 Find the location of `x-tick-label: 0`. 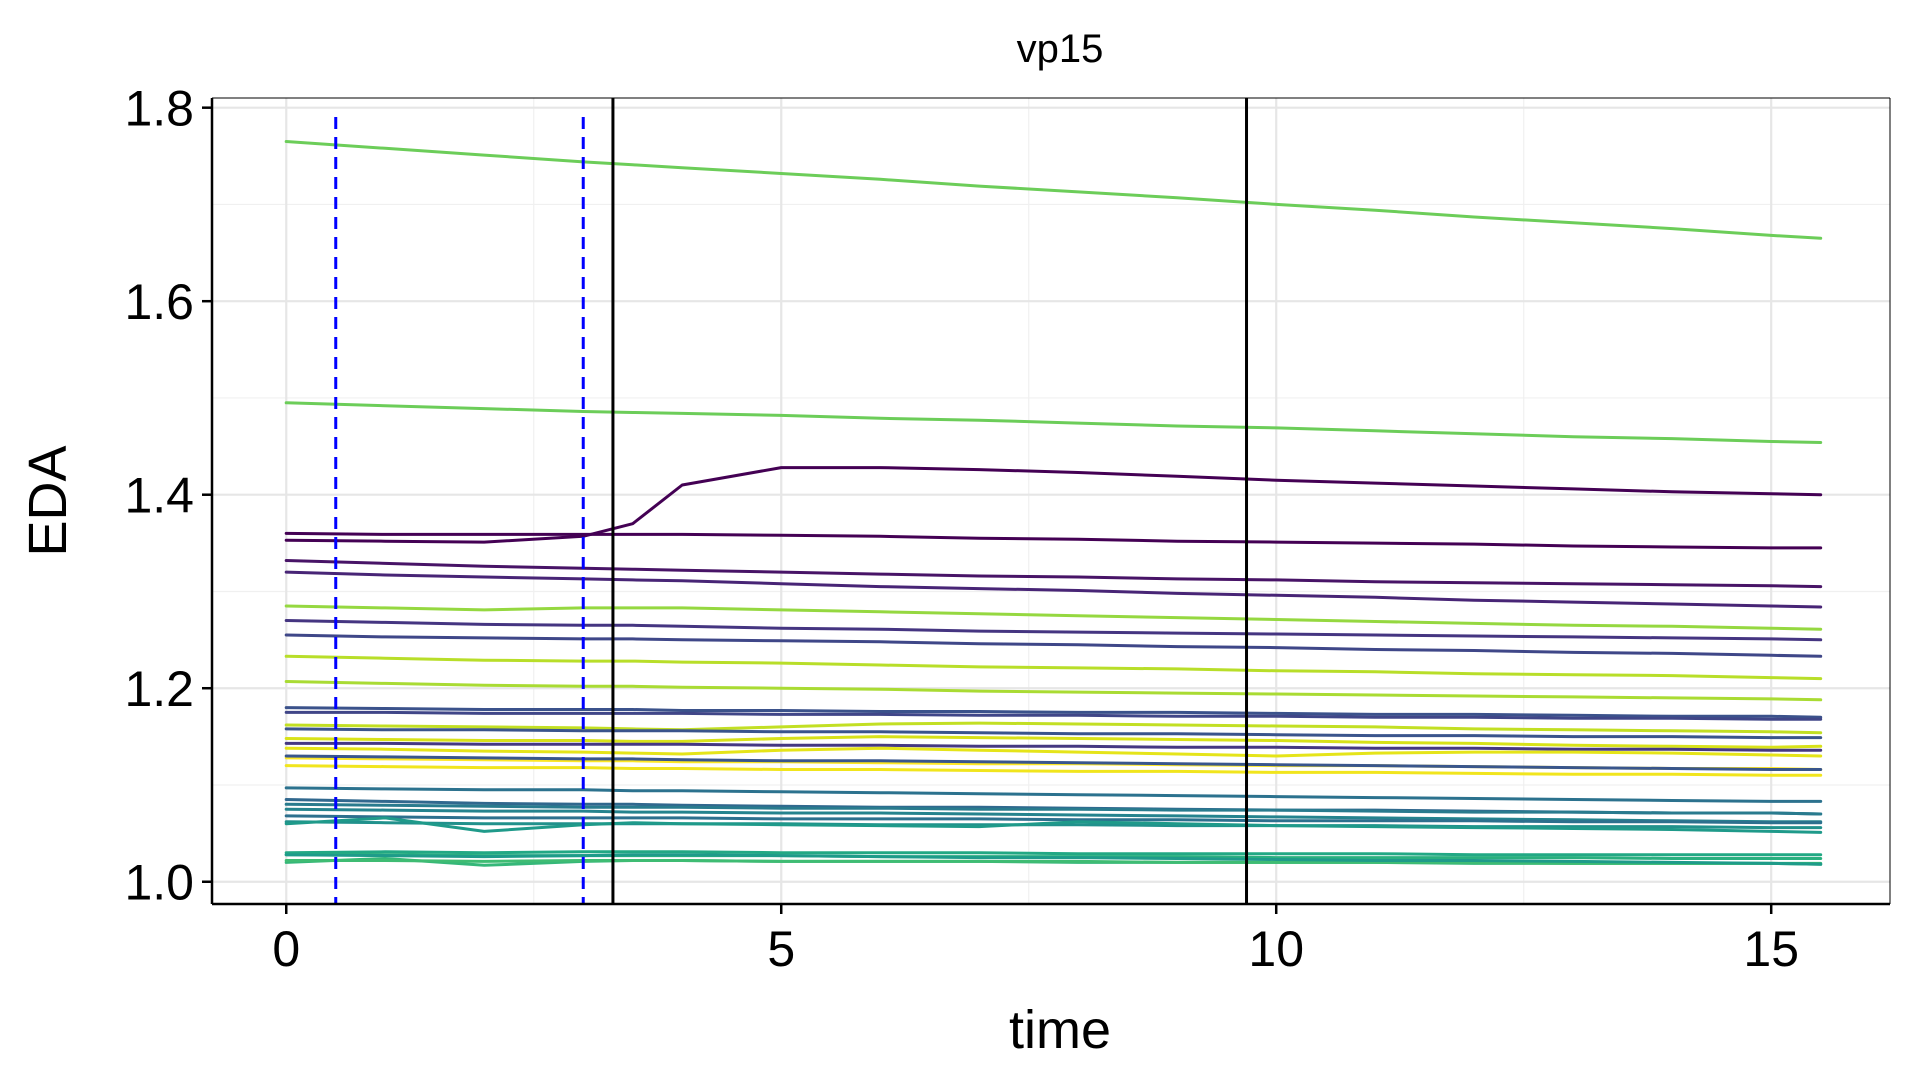

x-tick-label: 0 is located at coordinates (286, 949).